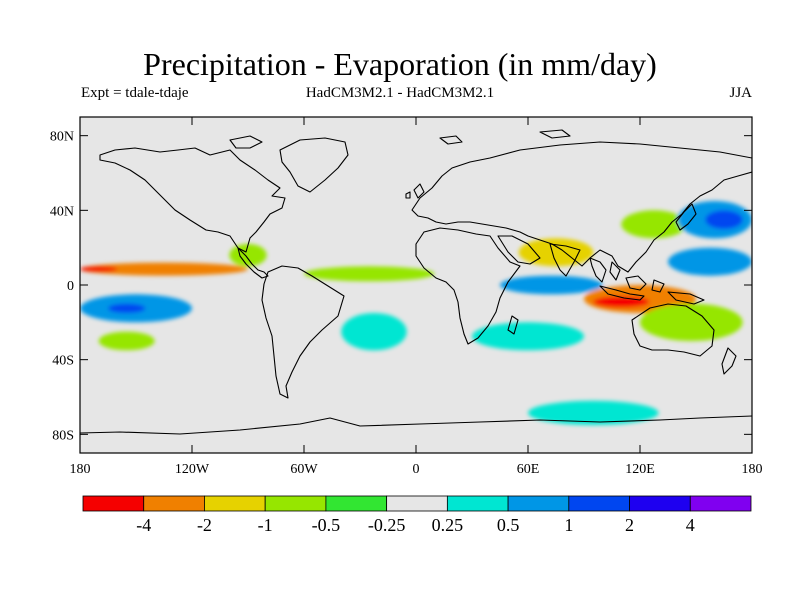  I want to click on lon-tick-label: 120E, so click(640, 469).